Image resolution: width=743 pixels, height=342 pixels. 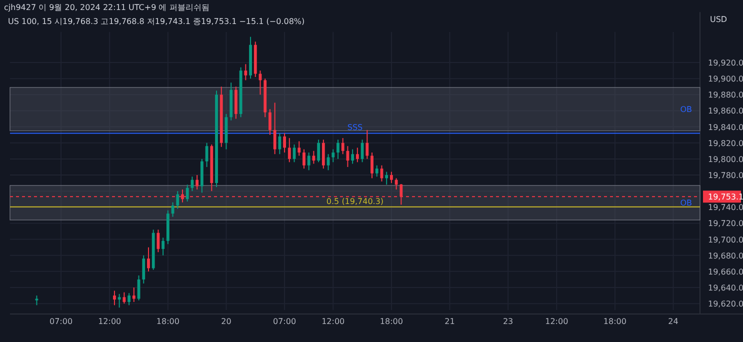 What do you see at coordinates (725, 239) in the screenshot?
I see `y-tick-label: 19,700.0` at bounding box center [725, 239].